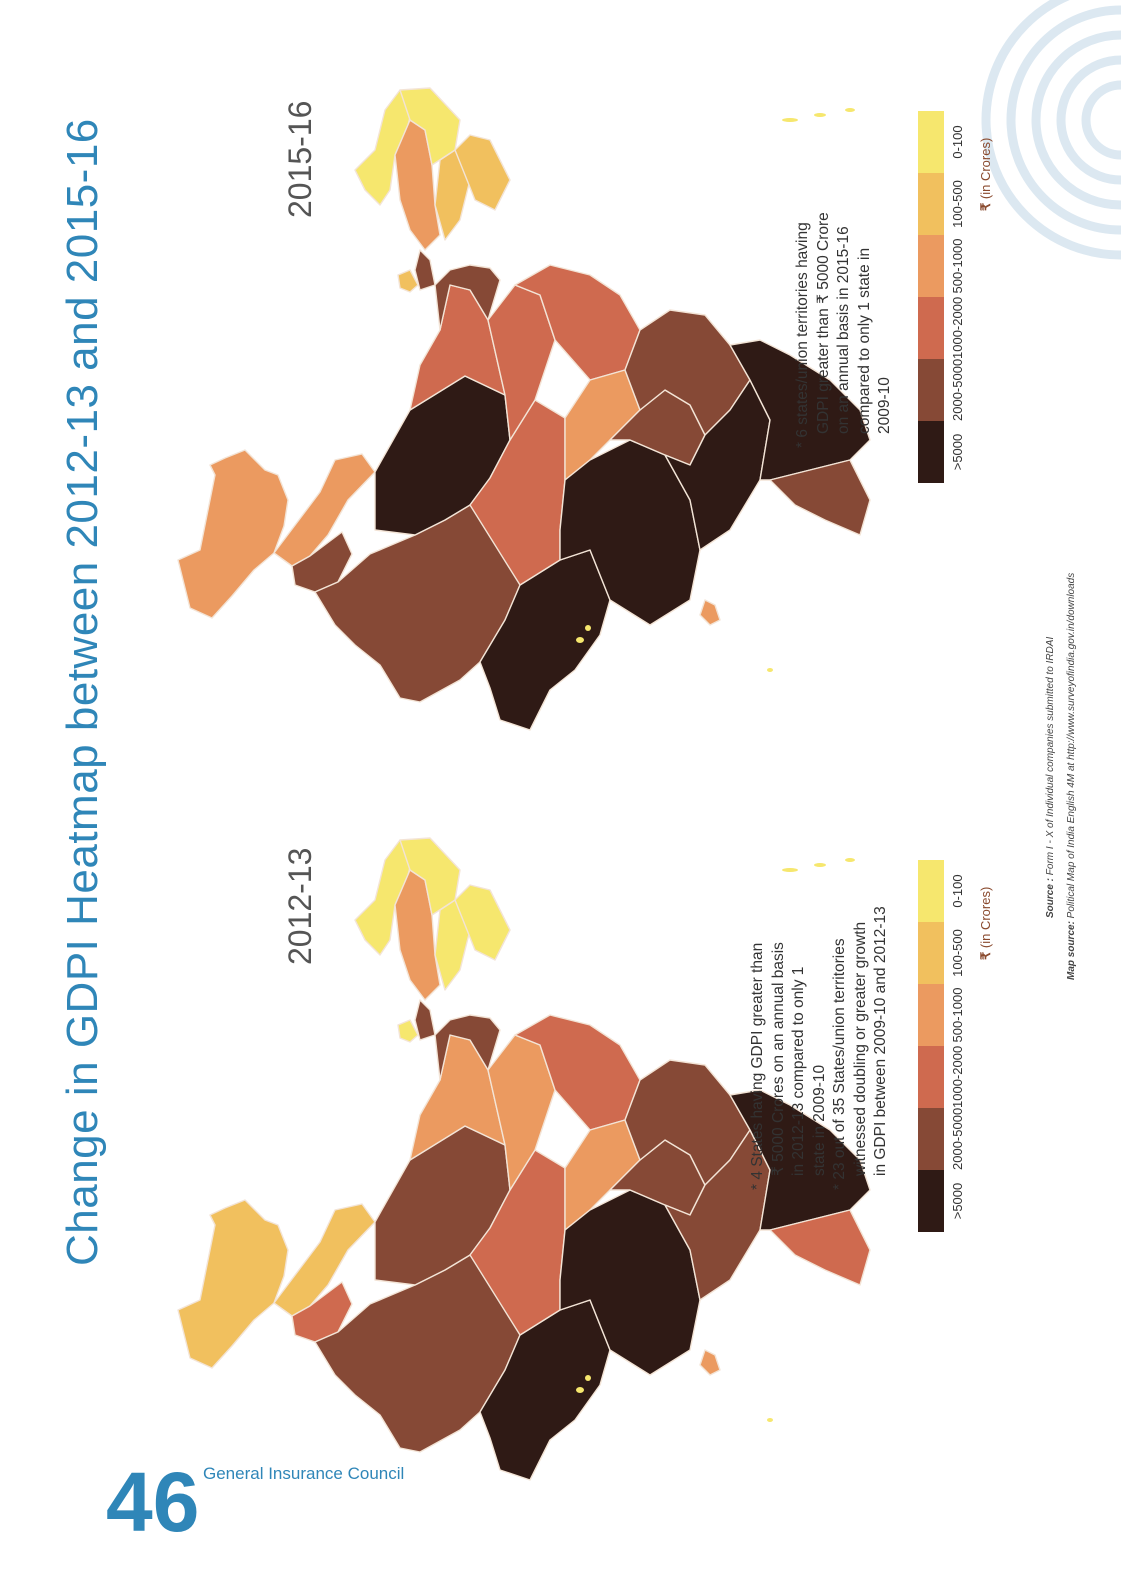 This screenshot has width=1121, height=1578. What do you see at coordinates (304, 1473) in the screenshot?
I see `publisher-name: General Insurance Council` at bounding box center [304, 1473].